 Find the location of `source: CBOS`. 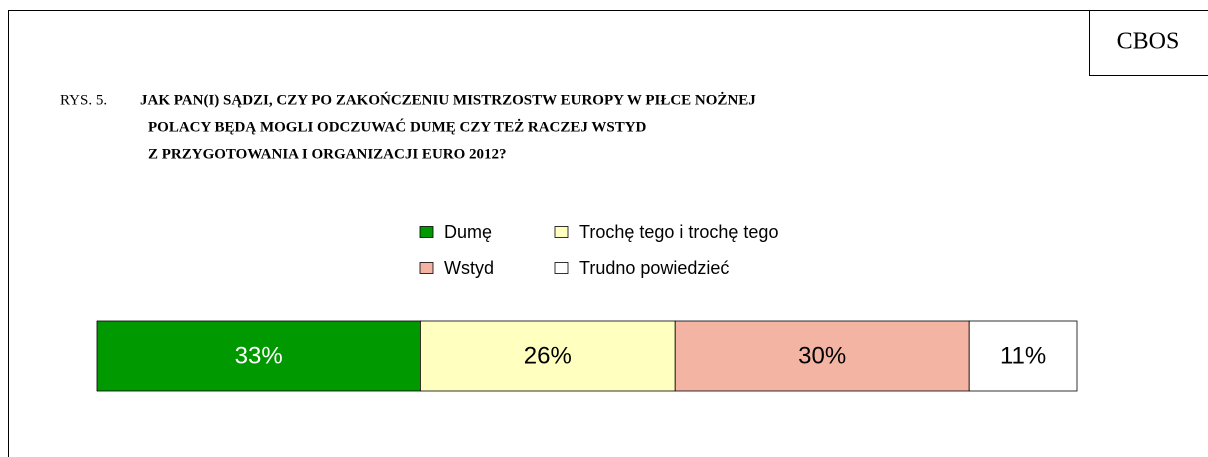

source: CBOS is located at coordinates (1148, 42).